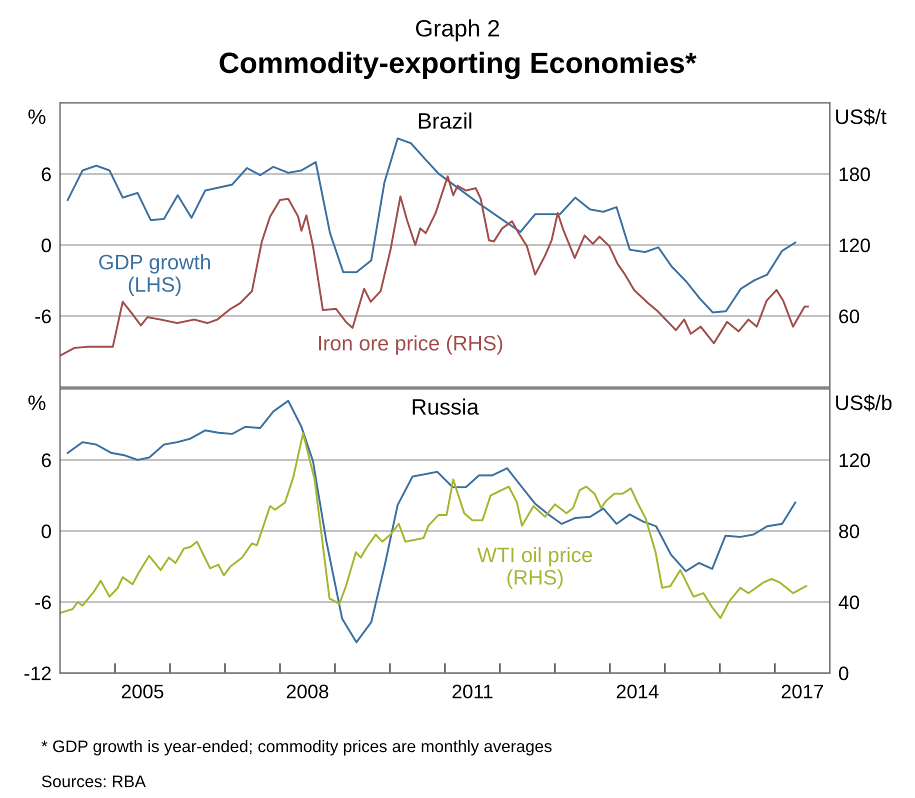 The image size is (915, 798). Describe the element at coordinates (458, 66) in the screenshot. I see `text: Commodity-exporting Economies*` at that location.